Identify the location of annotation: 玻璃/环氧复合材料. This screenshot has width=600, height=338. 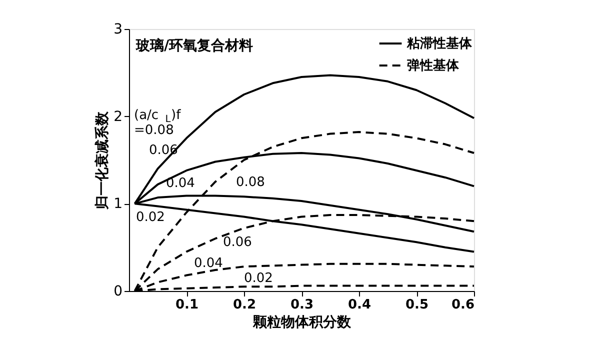
(194, 45).